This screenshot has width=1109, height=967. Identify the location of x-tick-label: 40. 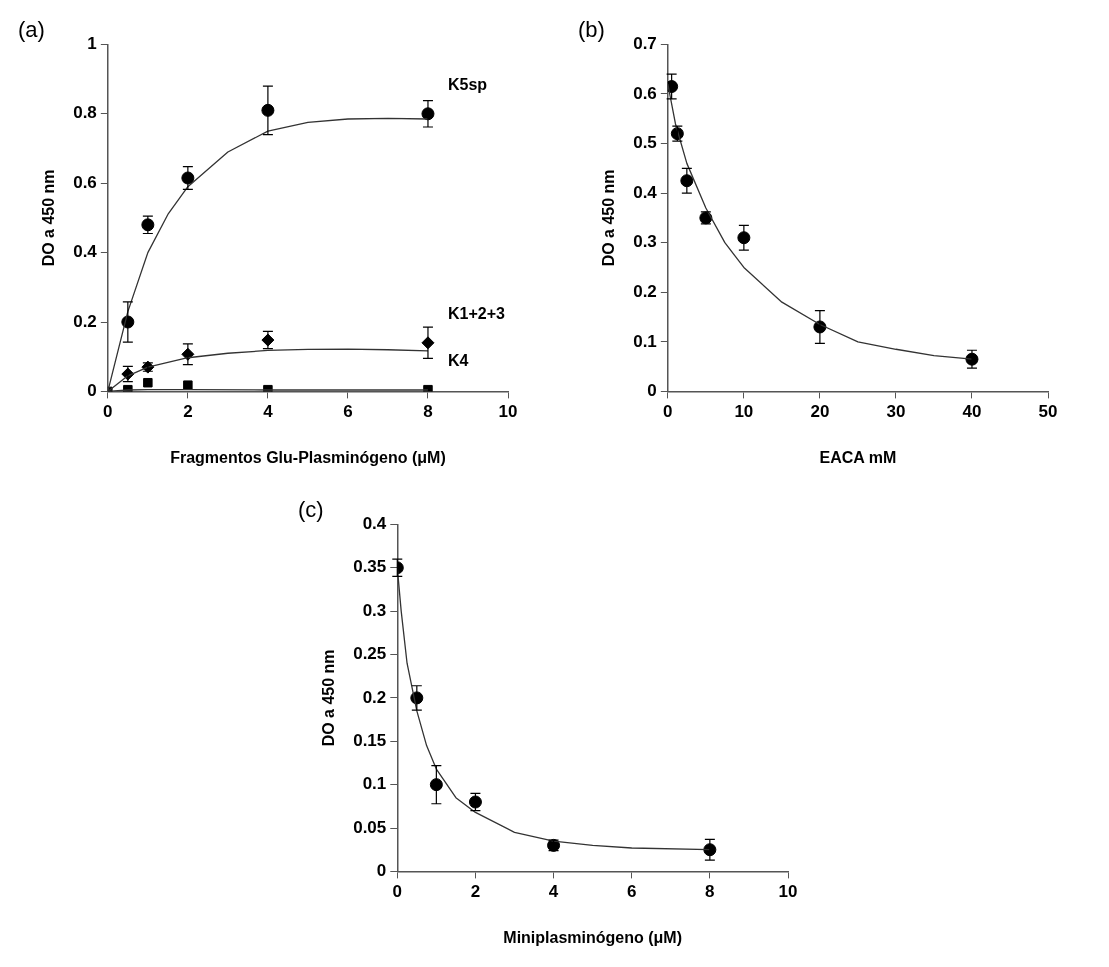
(972, 412).